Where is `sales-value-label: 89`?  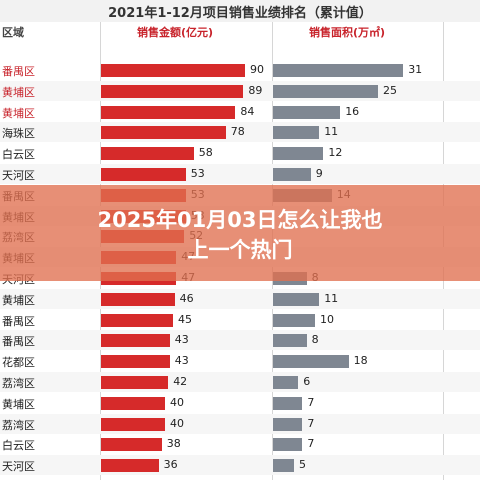
sales-value-label: 89 is located at coordinates (255, 90).